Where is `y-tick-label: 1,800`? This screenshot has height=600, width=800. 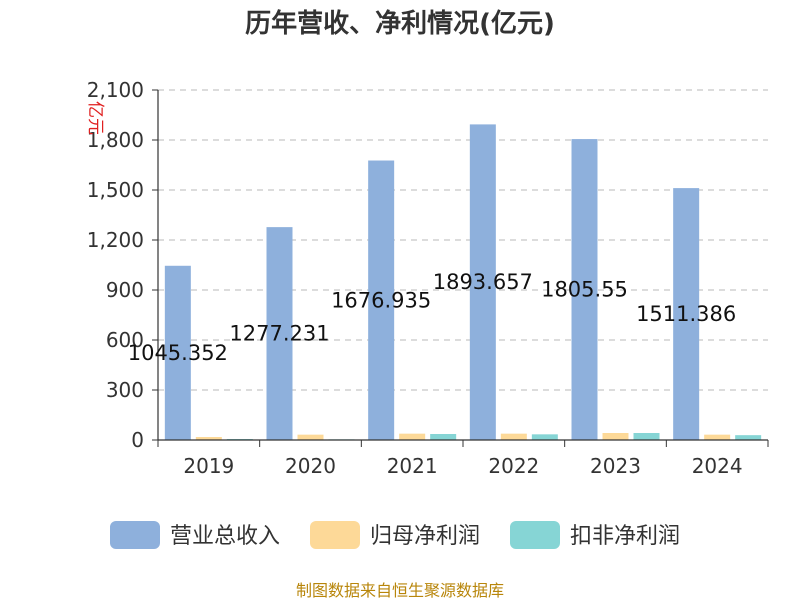 y-tick-label: 1,800 is located at coordinates (115, 140).